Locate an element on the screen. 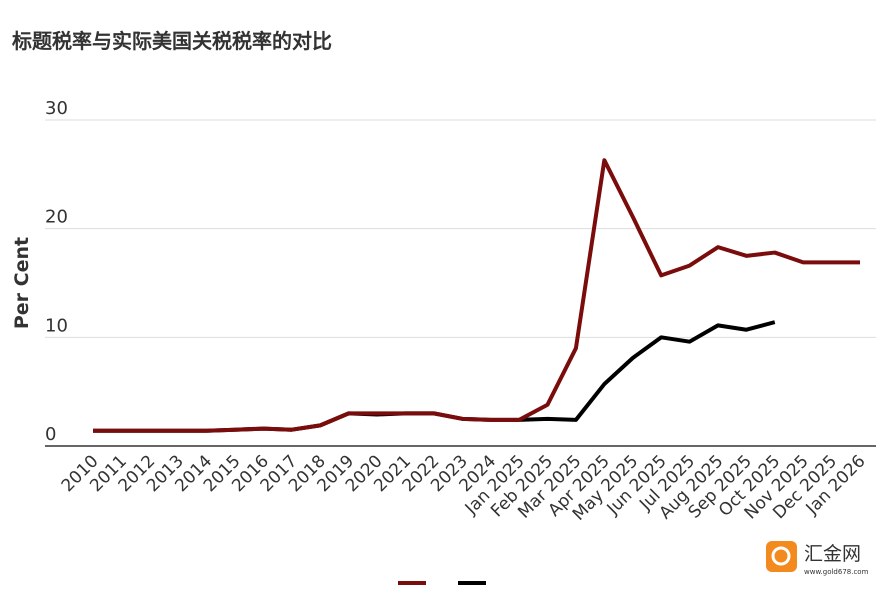 Image resolution: width=885 pixels, height=596 pixels. watermark-url: www.gold678.com is located at coordinates (836, 572).